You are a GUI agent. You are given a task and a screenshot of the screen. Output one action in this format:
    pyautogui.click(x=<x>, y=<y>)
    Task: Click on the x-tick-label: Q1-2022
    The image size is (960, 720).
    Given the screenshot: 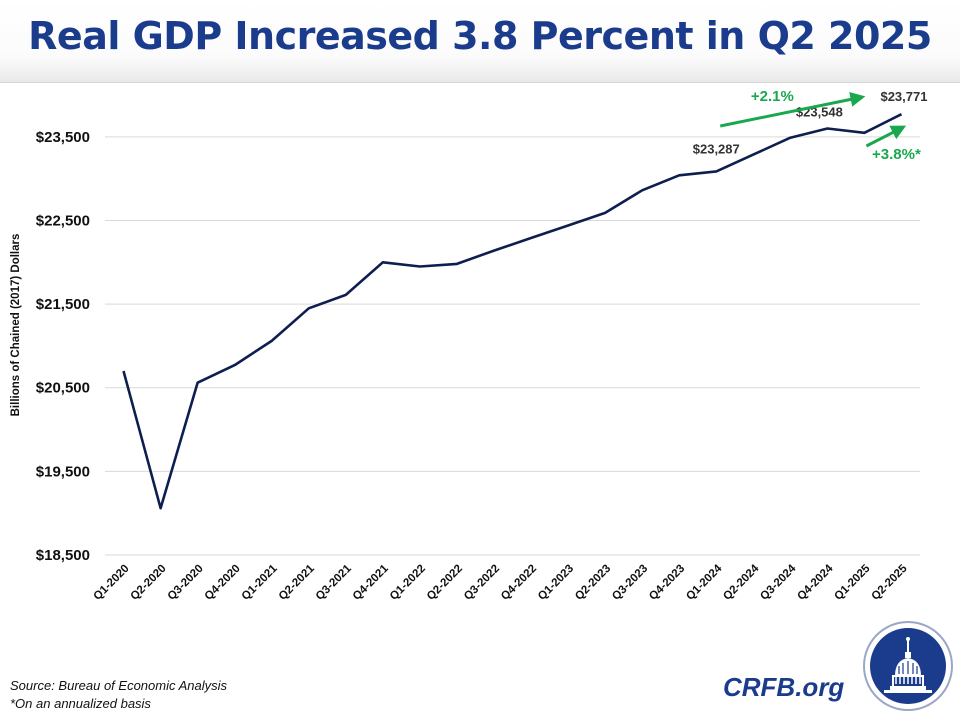 What is the action you would take?
    pyautogui.click(x=408, y=583)
    